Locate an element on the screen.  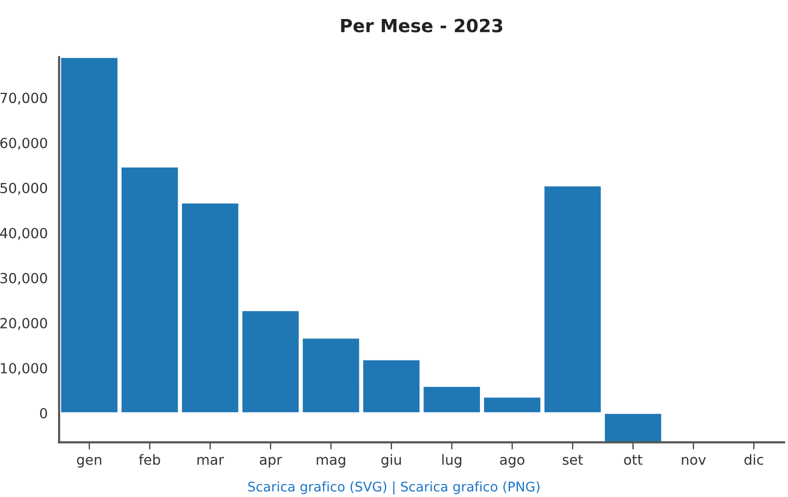
x-tick-label: mar is located at coordinates (211, 460).